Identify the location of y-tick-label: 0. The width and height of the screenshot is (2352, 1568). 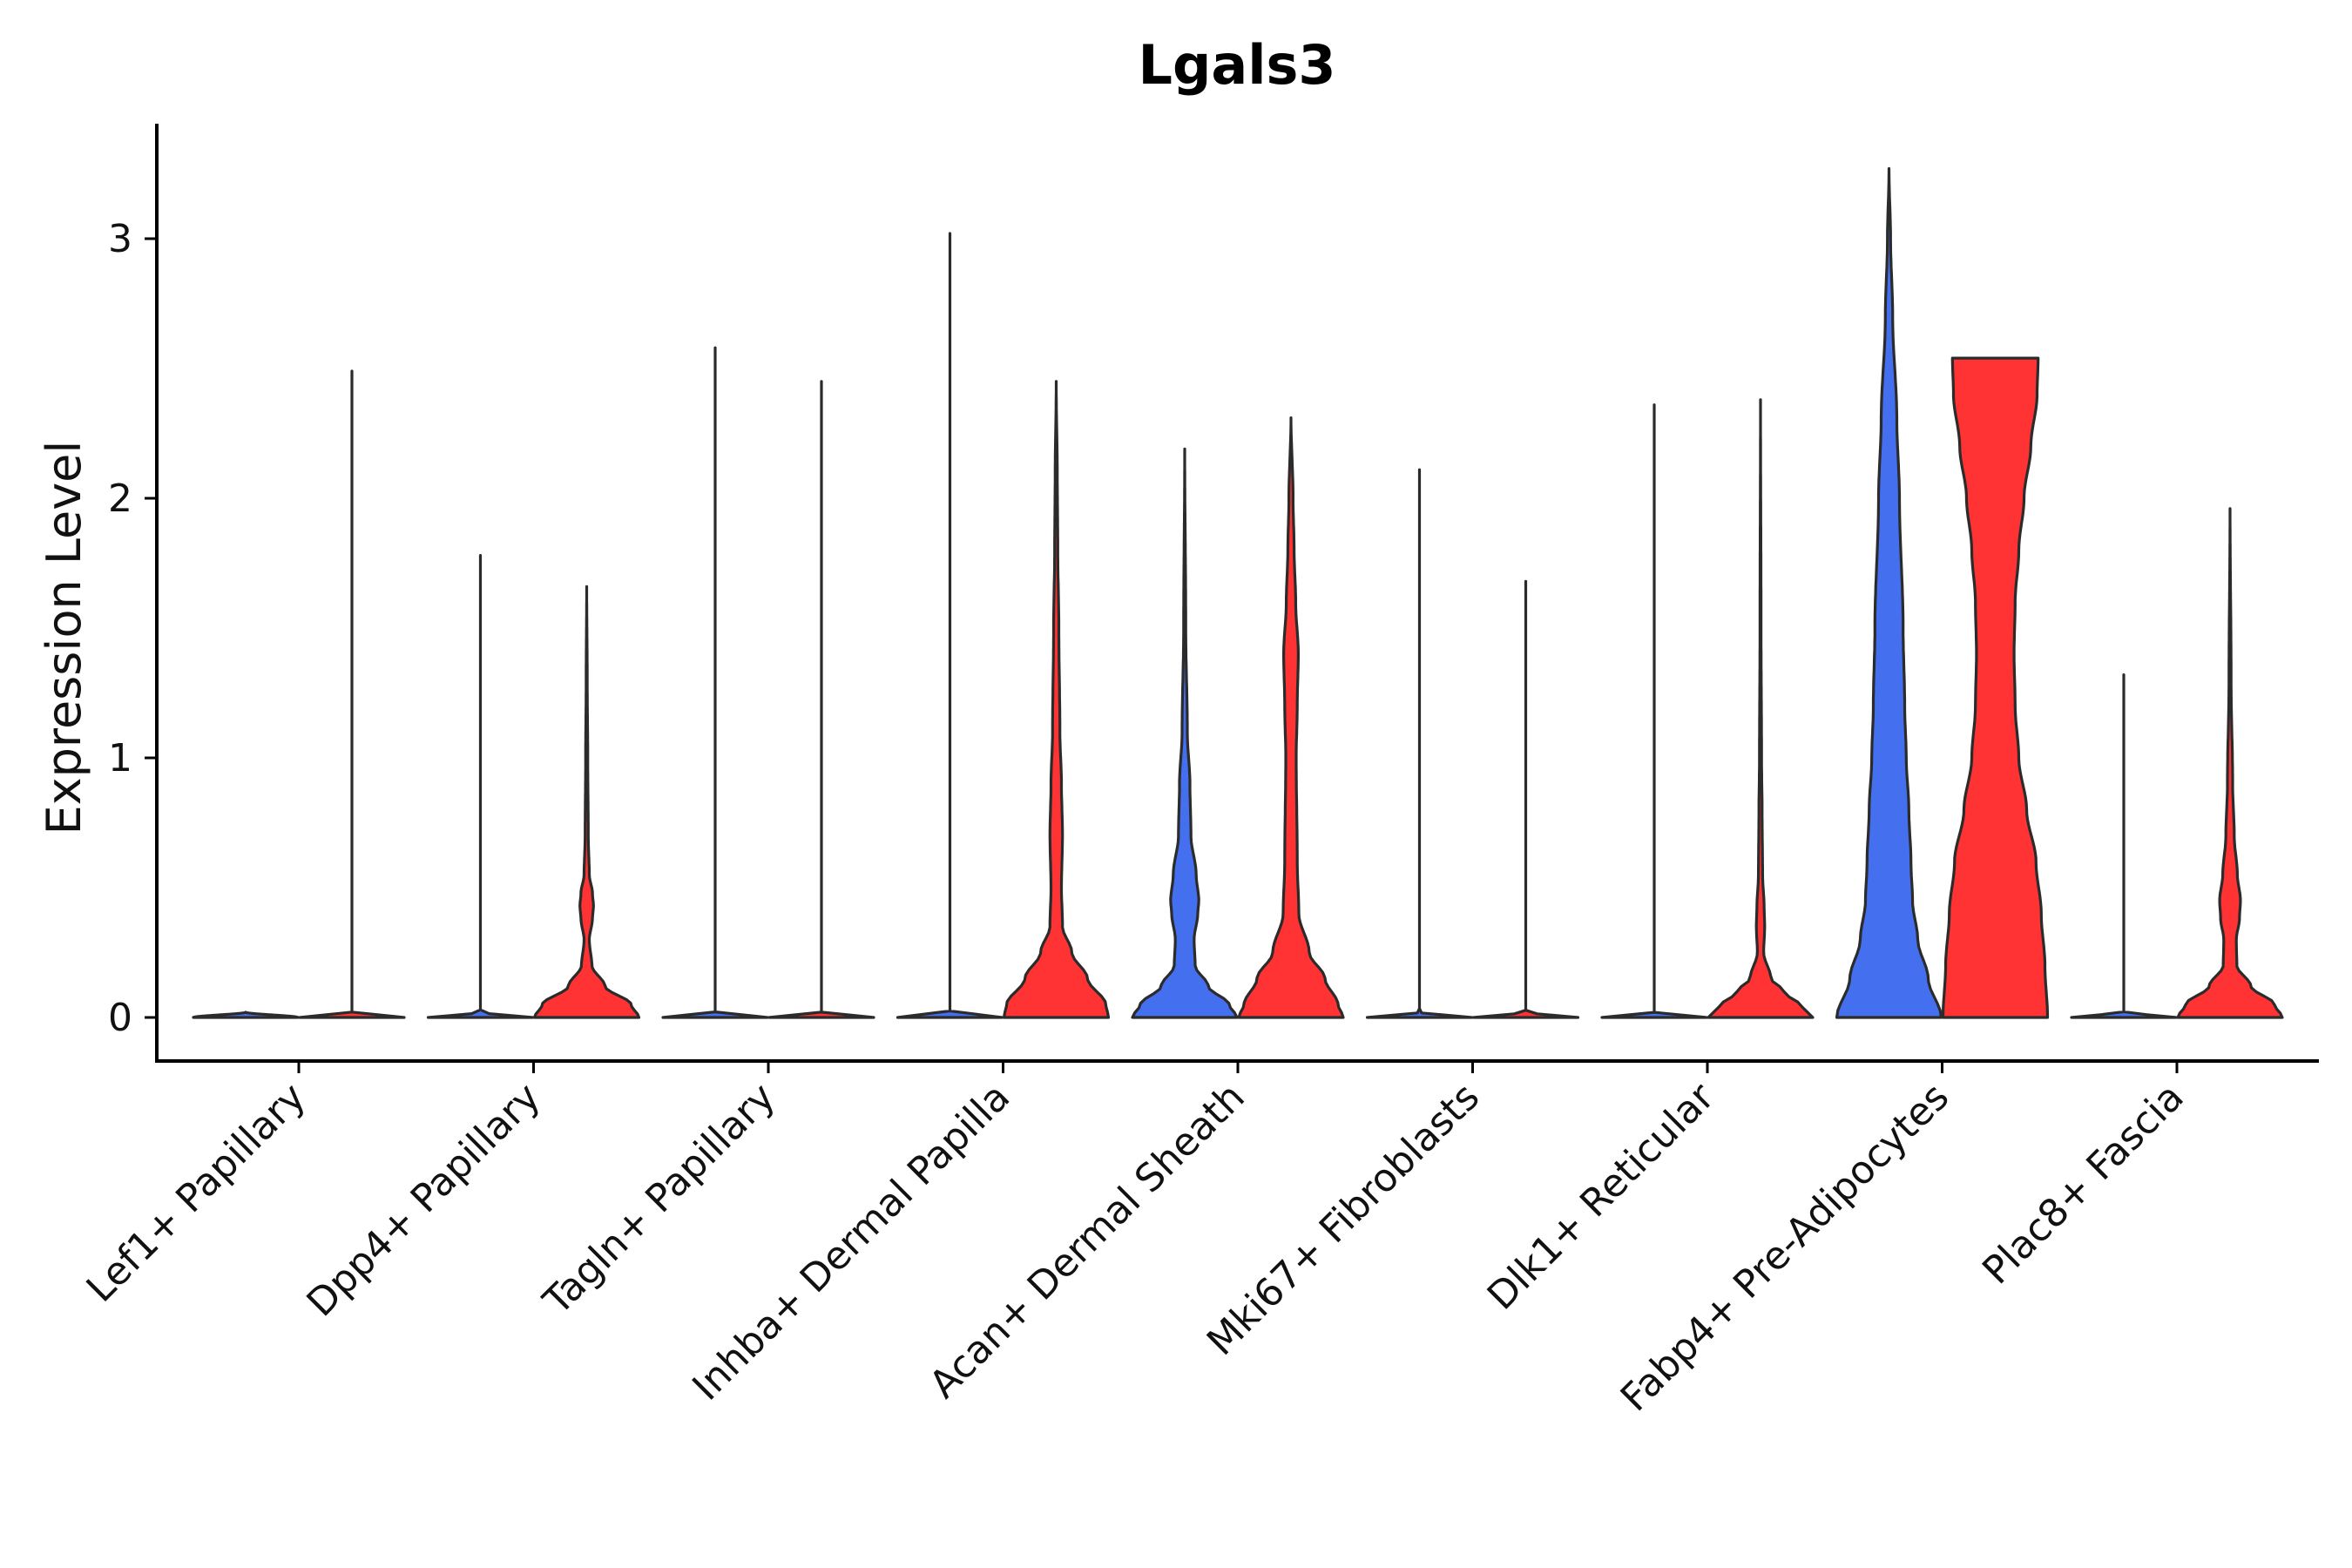
(120, 1018).